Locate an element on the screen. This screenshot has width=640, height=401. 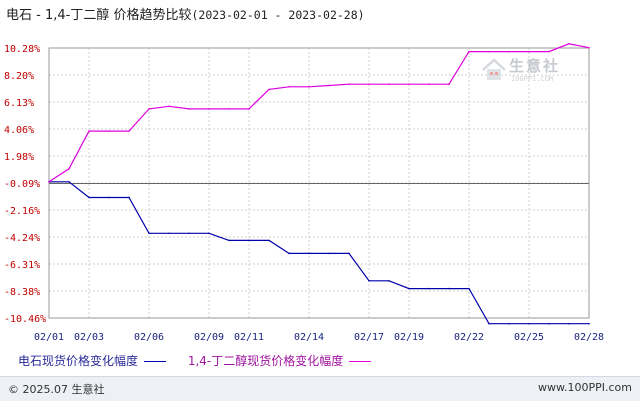
legend-item-calcium-carbide: 电石现货价格变化幅度 is located at coordinates (92, 360).